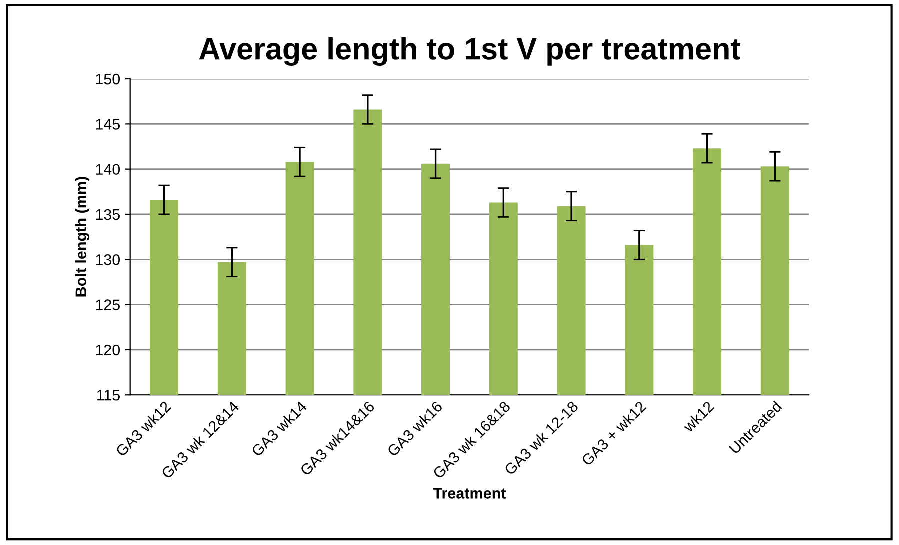  I want to click on y-tick-label: 150, so click(108, 79).